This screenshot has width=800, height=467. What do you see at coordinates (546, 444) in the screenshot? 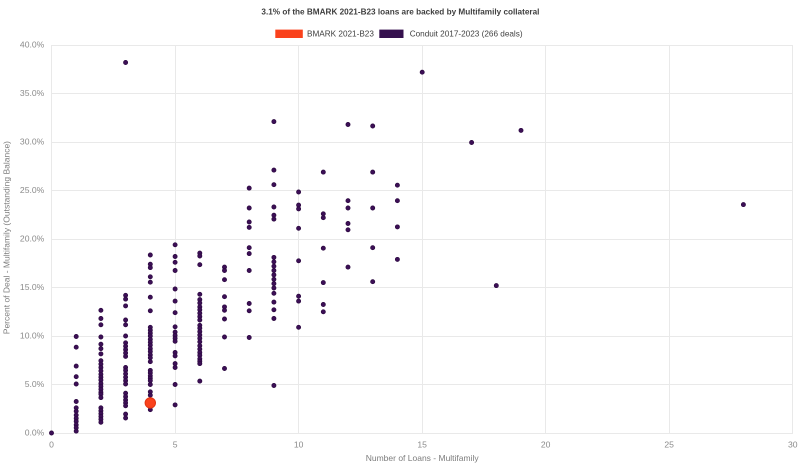
I see `svg-text: 20` at bounding box center [546, 444].